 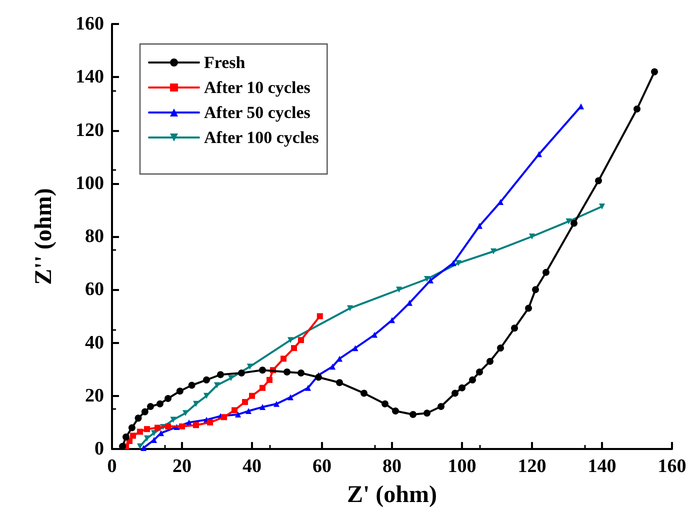 I want to click on x-tick-label: 160, so click(x=672, y=466).